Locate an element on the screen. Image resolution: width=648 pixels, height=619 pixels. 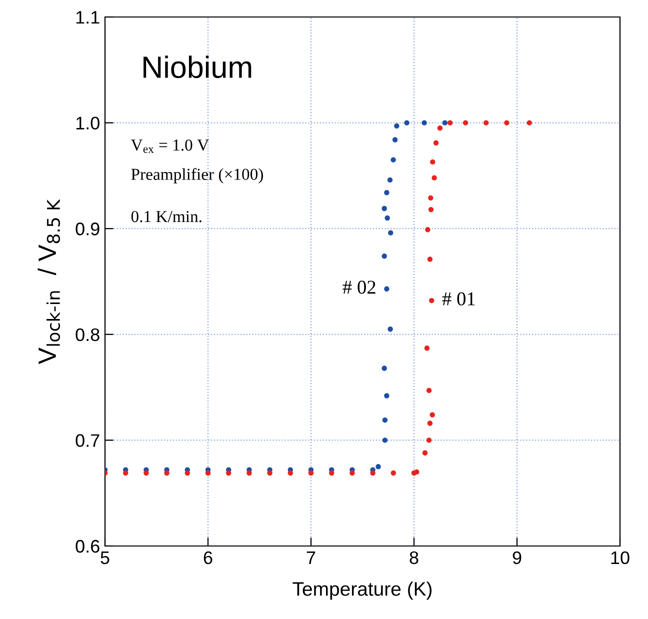
text: Niobium is located at coordinates (198, 67).